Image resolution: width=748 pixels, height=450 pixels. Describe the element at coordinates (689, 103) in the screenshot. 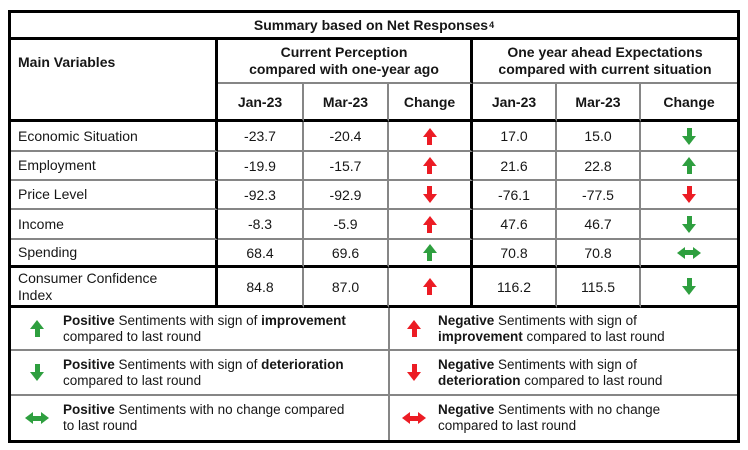

I see `subheader-expectations-change: Change` at that location.